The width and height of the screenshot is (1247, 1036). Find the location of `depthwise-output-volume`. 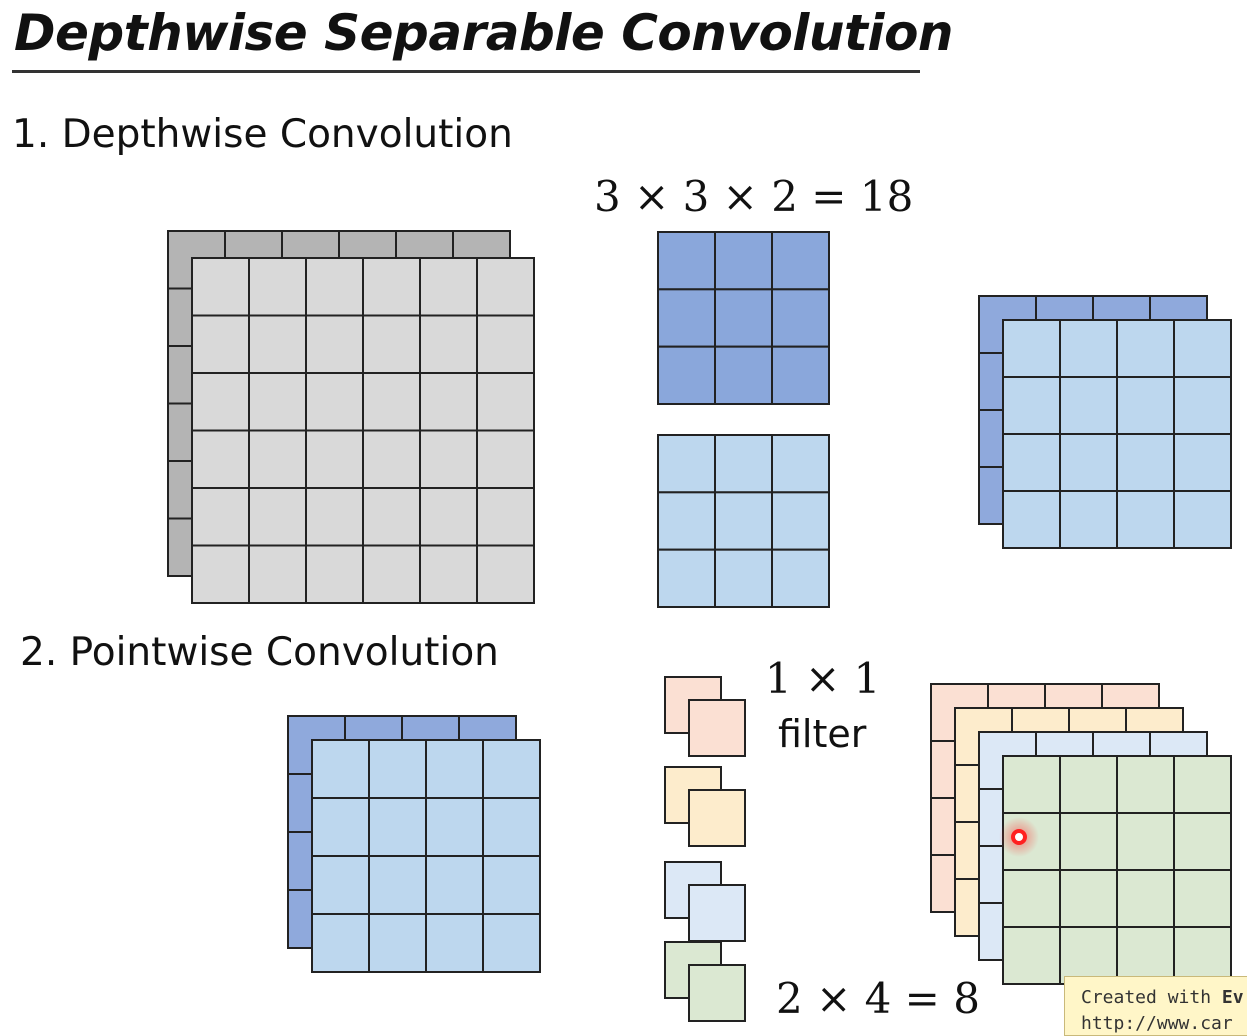

depthwise-output-volume is located at coordinates (1105, 422).